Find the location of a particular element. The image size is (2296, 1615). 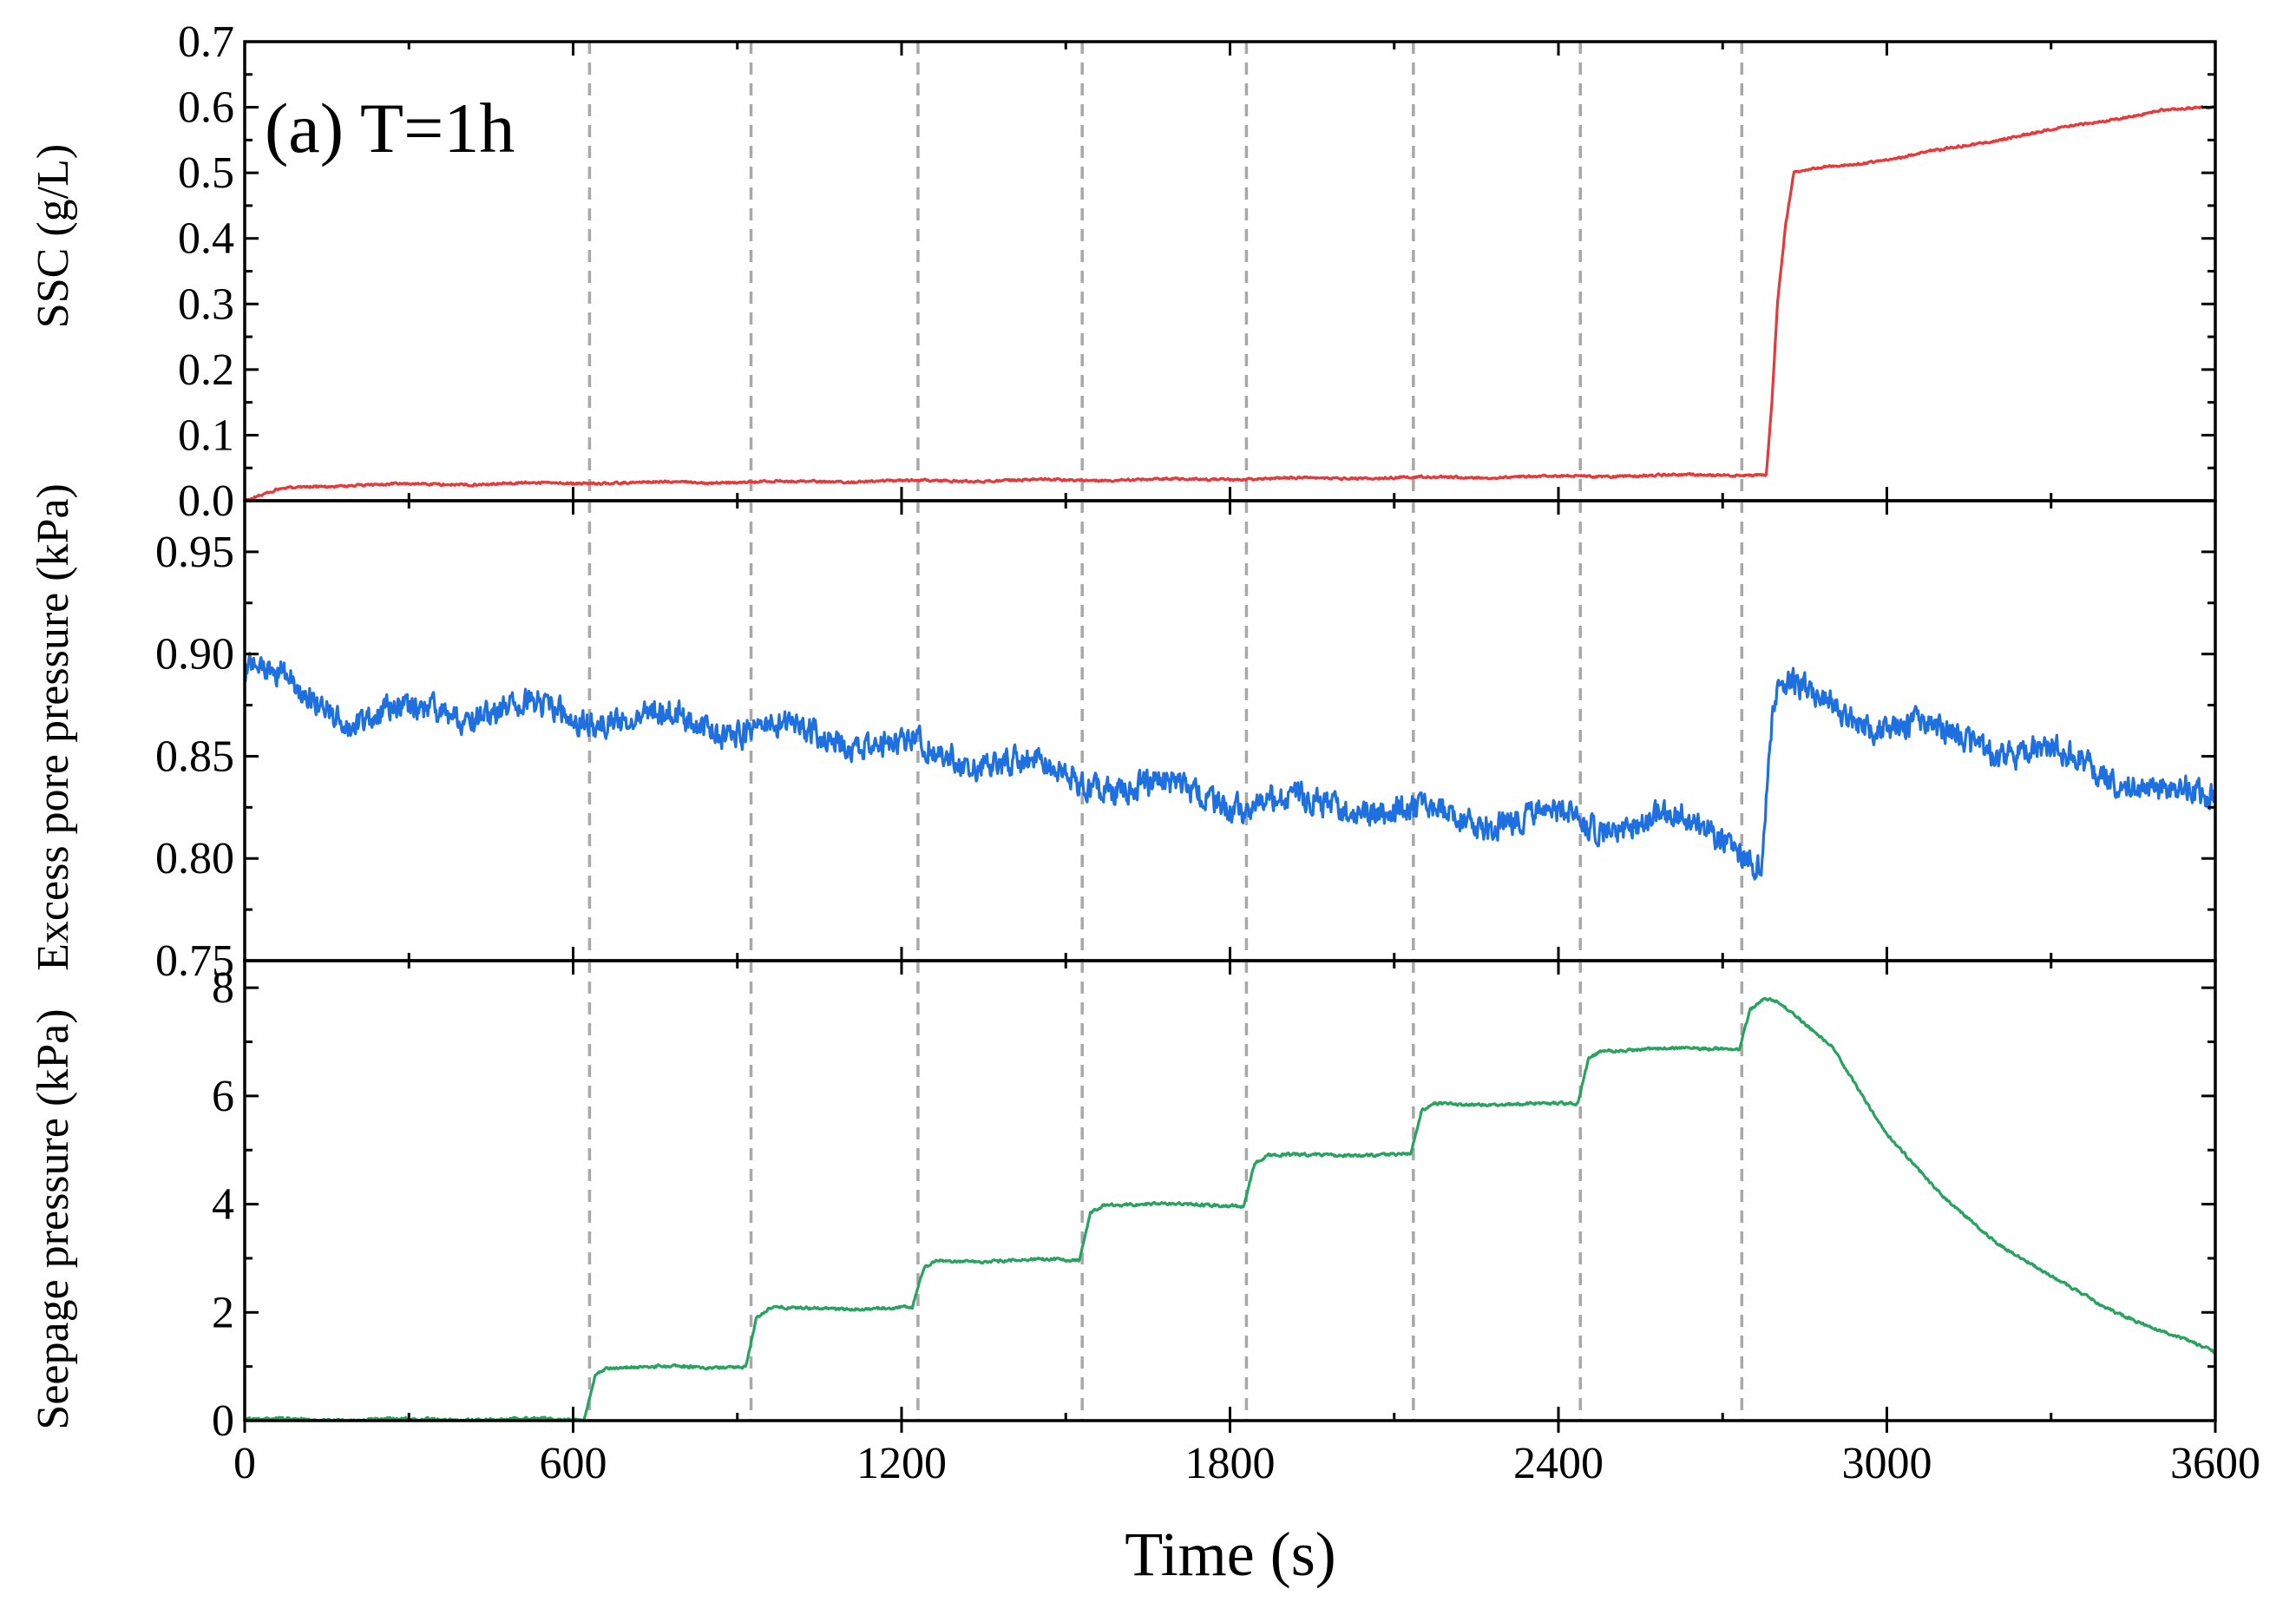

seepage-pressure-y-tick-label: 6 is located at coordinates (223, 1096).